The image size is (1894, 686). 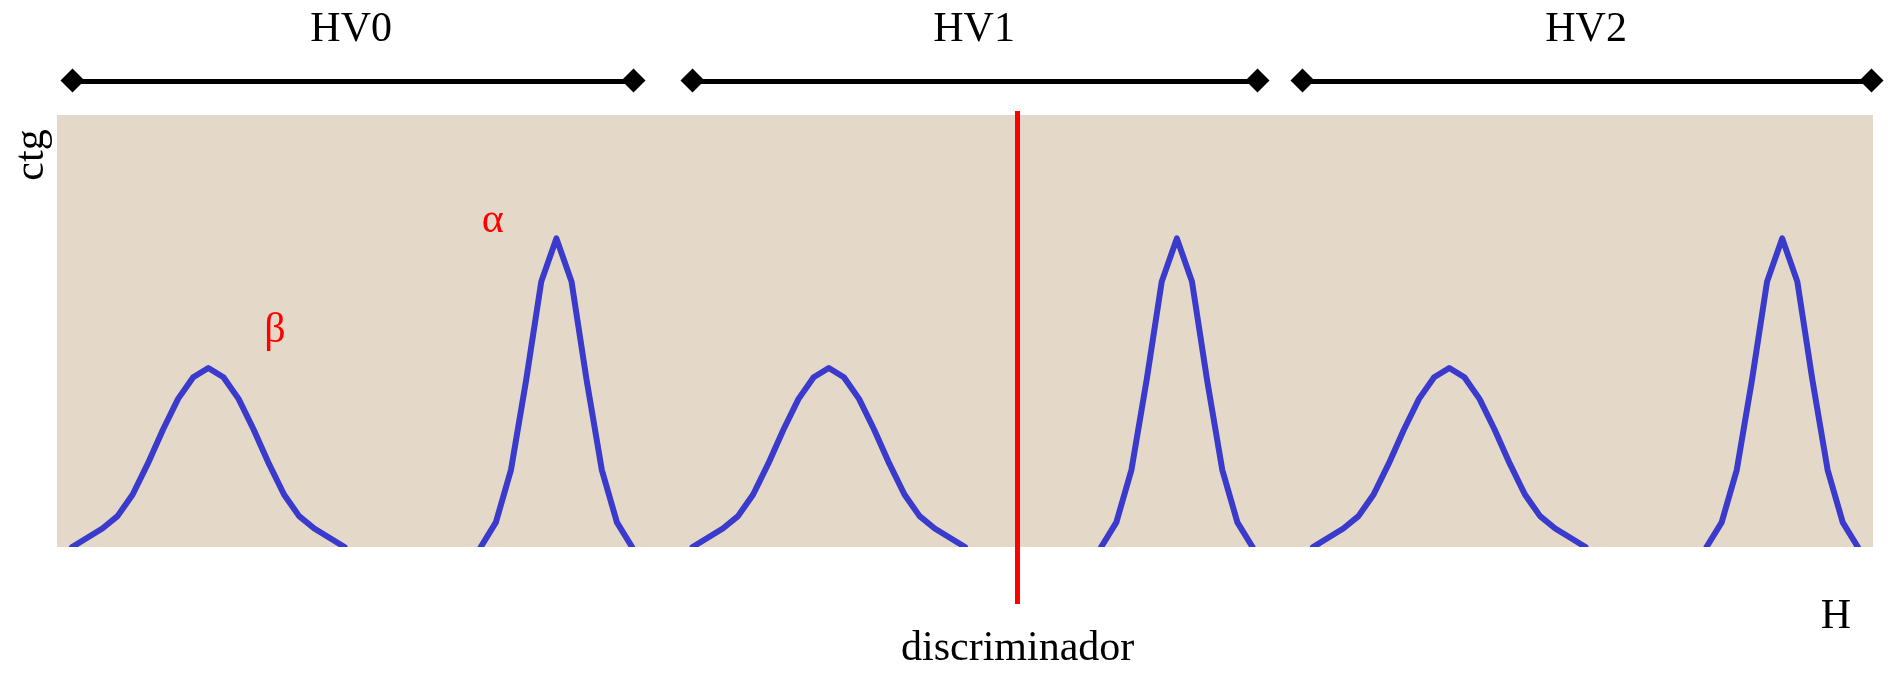 What do you see at coordinates (275, 328) in the screenshot?
I see `annotation: β` at bounding box center [275, 328].